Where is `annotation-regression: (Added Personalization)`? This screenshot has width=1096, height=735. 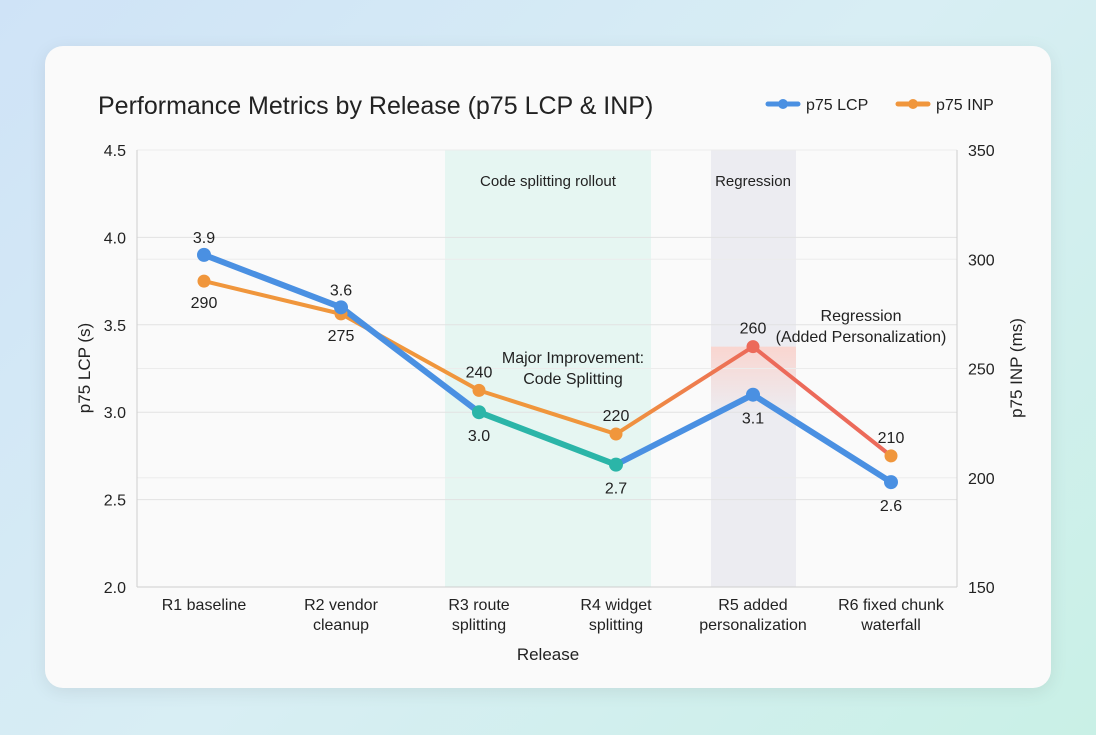
annotation-regression: (Added Personalization) is located at coordinates (861, 337).